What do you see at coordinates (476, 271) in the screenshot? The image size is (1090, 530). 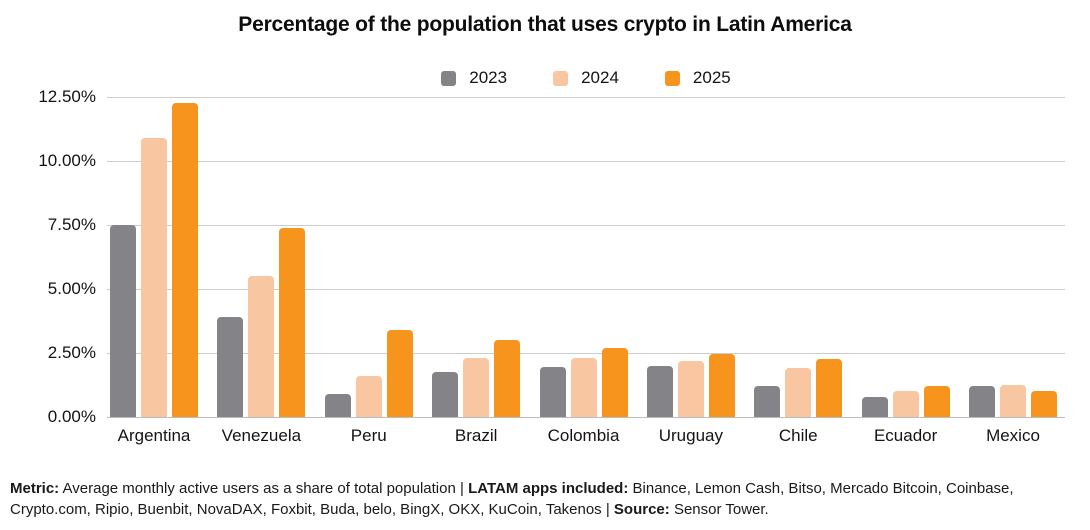 I see `bar-group-brazil: Brazil` at bounding box center [476, 271].